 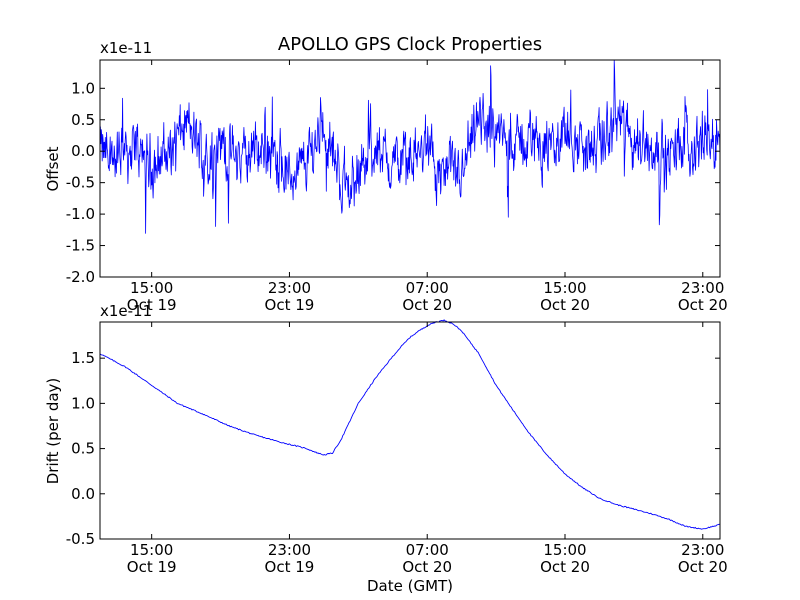 I want to click on offset-xtick-time: 07:00, so click(x=427, y=288).